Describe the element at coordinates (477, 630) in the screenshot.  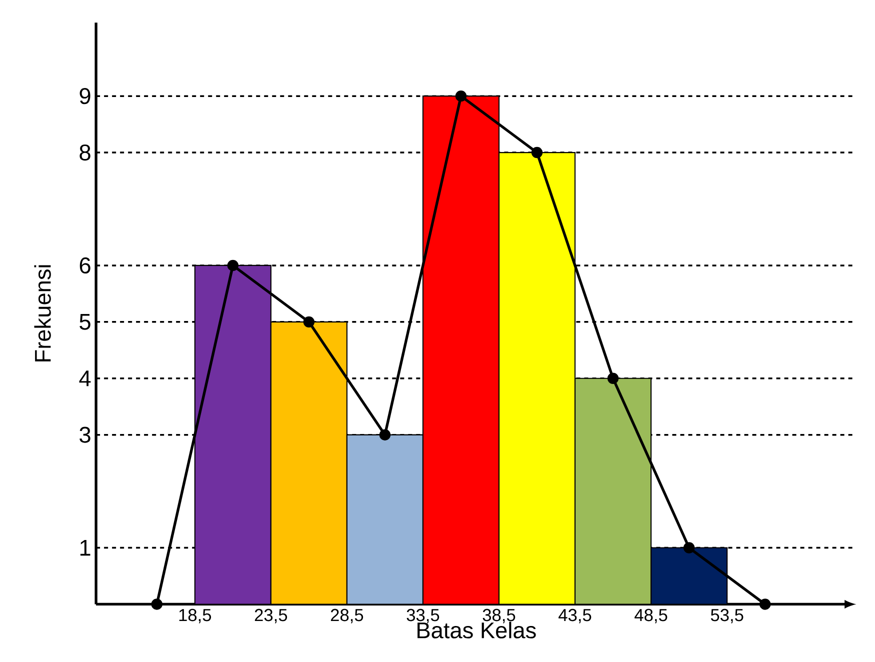
I see `x-axis-title: Batas Kelas` at that location.